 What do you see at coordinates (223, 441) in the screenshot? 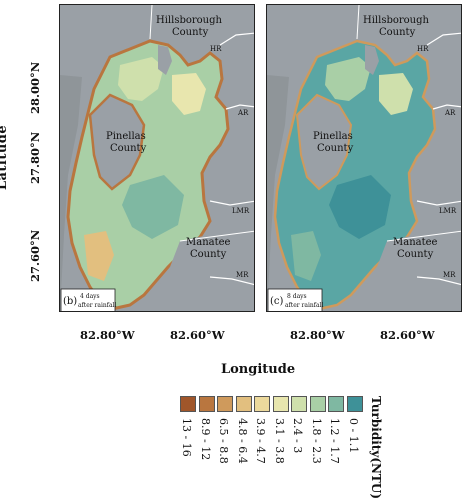
I see `legend-label: 6.5 - 8.8` at bounding box center [223, 441].